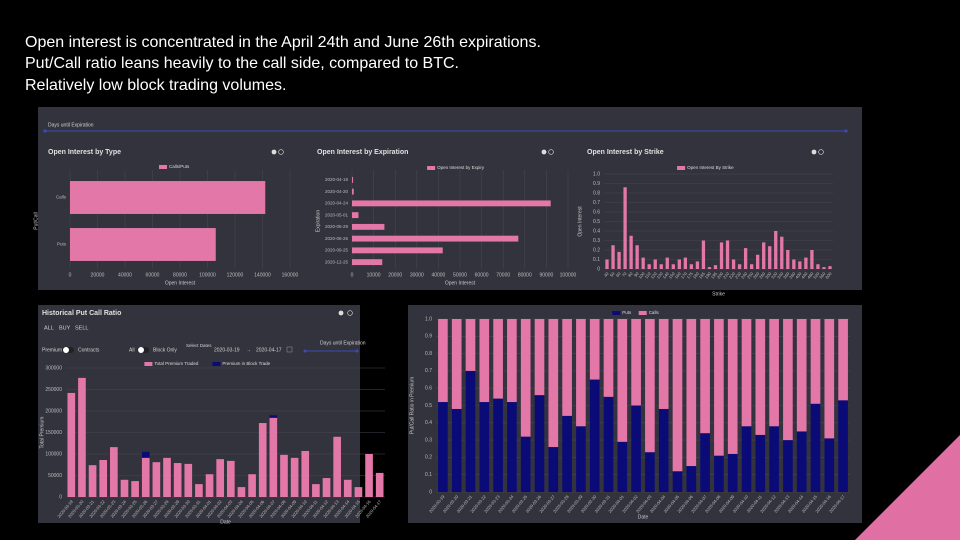 The height and width of the screenshot is (540, 960). Describe the element at coordinates (269, 350) in the screenshot. I see `date-end: 2020-04-17` at that location.